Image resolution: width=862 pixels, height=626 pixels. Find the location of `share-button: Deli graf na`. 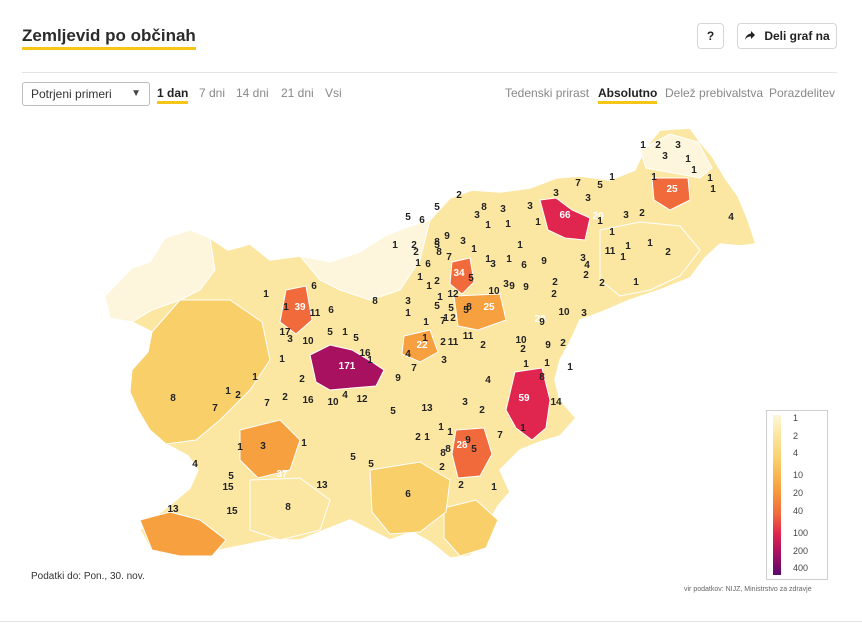

share-button: Deli graf na is located at coordinates (787, 36).